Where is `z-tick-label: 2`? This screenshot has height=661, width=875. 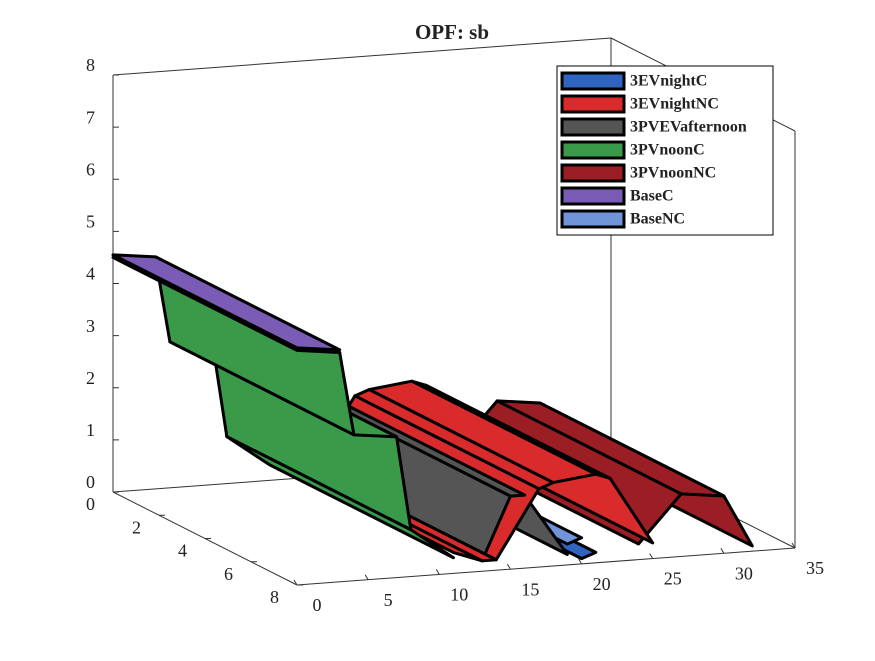 z-tick-label: 2 is located at coordinates (90, 378).